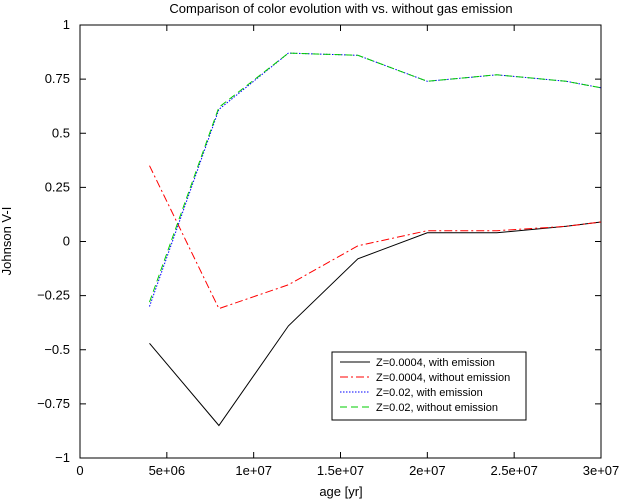 This screenshot has height=501, width=622. Describe the element at coordinates (66, 241) in the screenshot. I see `y-tick-label: 0` at that location.